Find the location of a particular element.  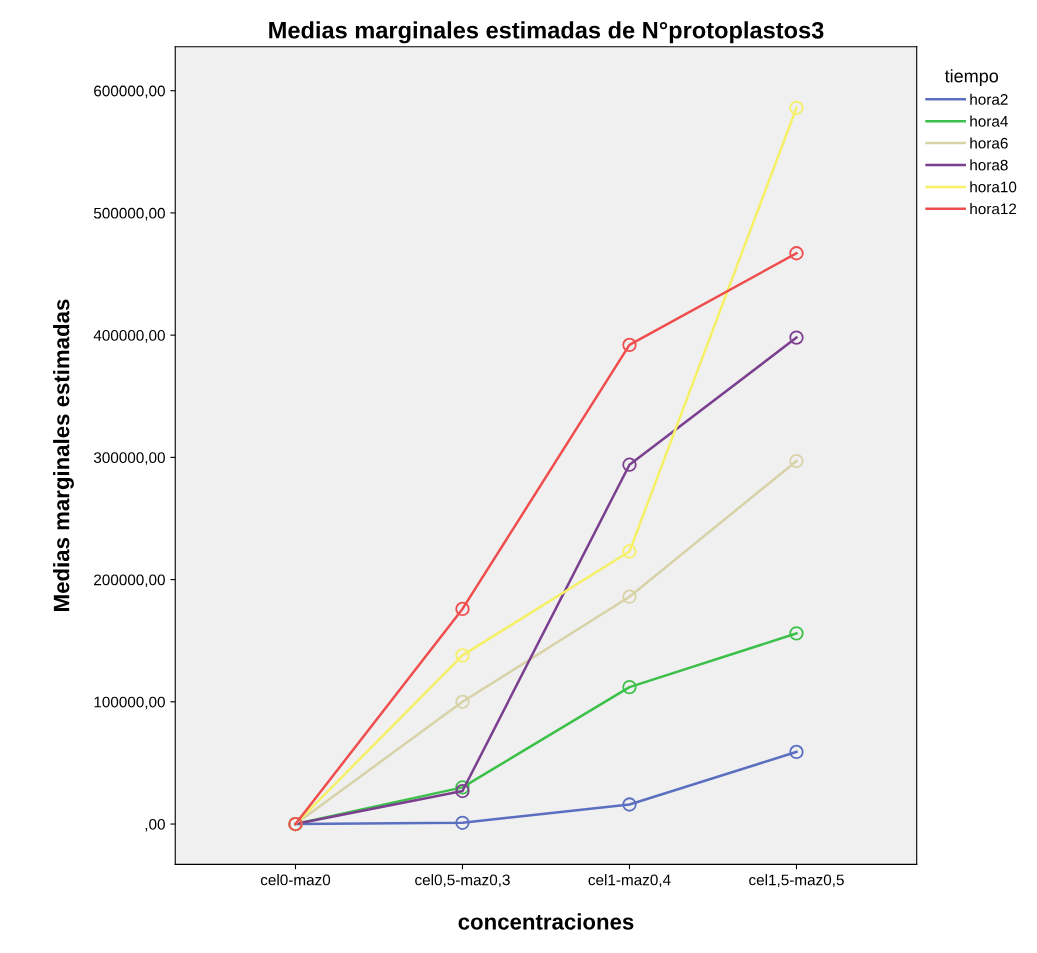

x-axis-title: concentraciones is located at coordinates (546, 921).